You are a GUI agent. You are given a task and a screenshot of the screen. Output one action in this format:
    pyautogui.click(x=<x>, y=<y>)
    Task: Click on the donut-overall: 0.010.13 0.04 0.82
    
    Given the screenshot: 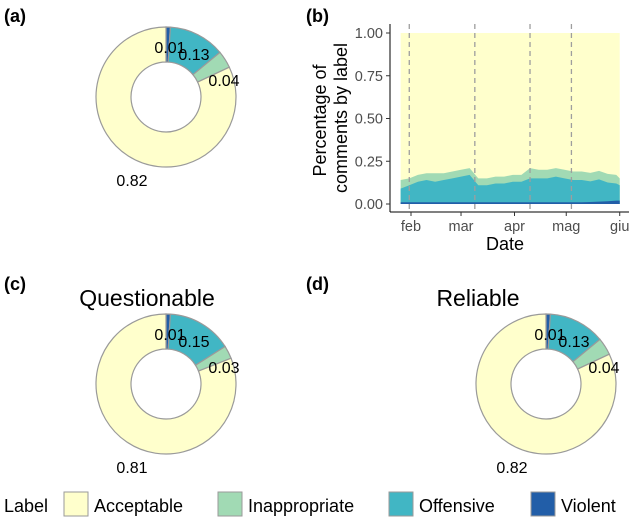 What is the action you would take?
    pyautogui.click(x=167, y=108)
    